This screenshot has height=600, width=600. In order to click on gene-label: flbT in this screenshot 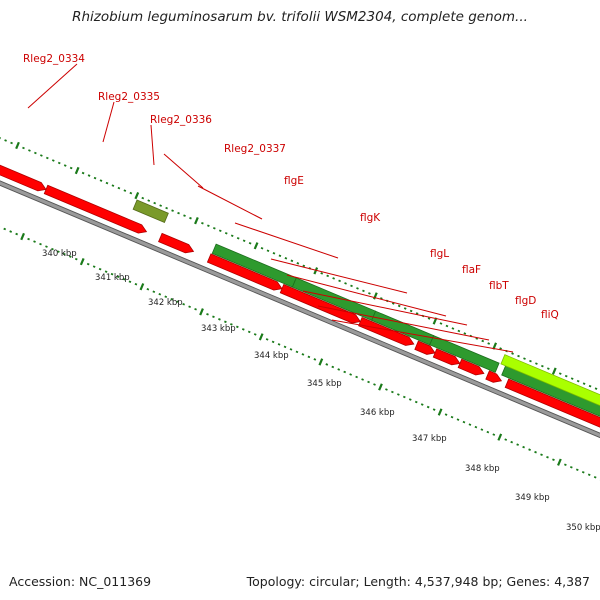, I will do `click(499, 286)`.